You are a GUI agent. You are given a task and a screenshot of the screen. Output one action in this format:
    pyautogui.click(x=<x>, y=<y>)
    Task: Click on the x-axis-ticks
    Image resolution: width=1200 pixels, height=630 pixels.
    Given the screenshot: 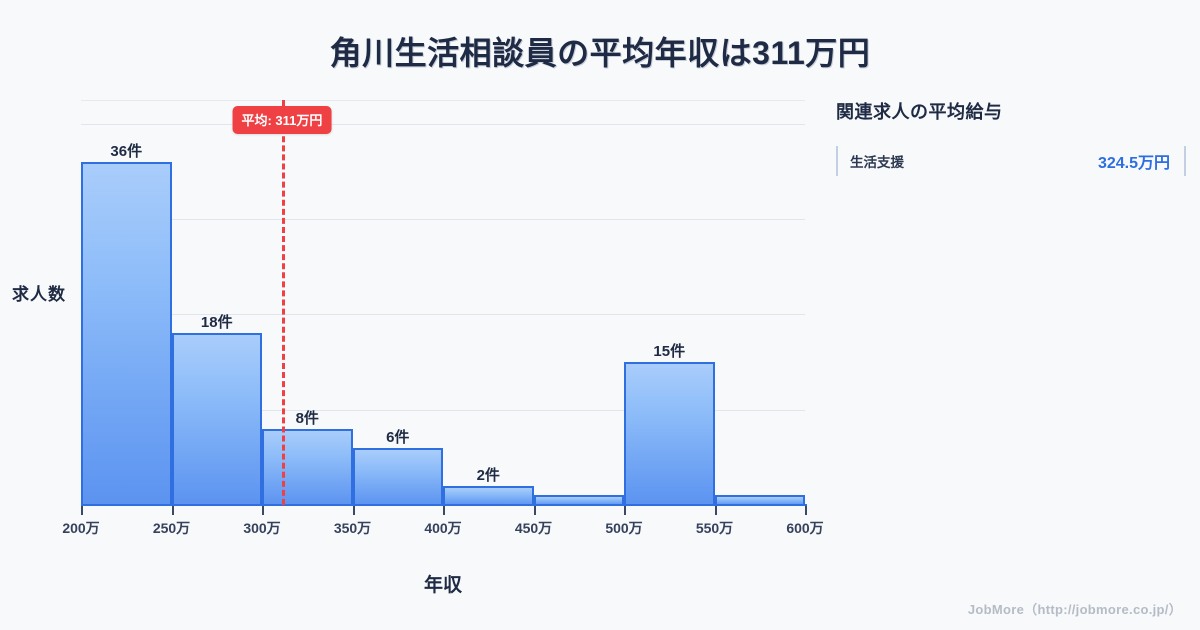 What is the action you would take?
    pyautogui.click(x=444, y=511)
    